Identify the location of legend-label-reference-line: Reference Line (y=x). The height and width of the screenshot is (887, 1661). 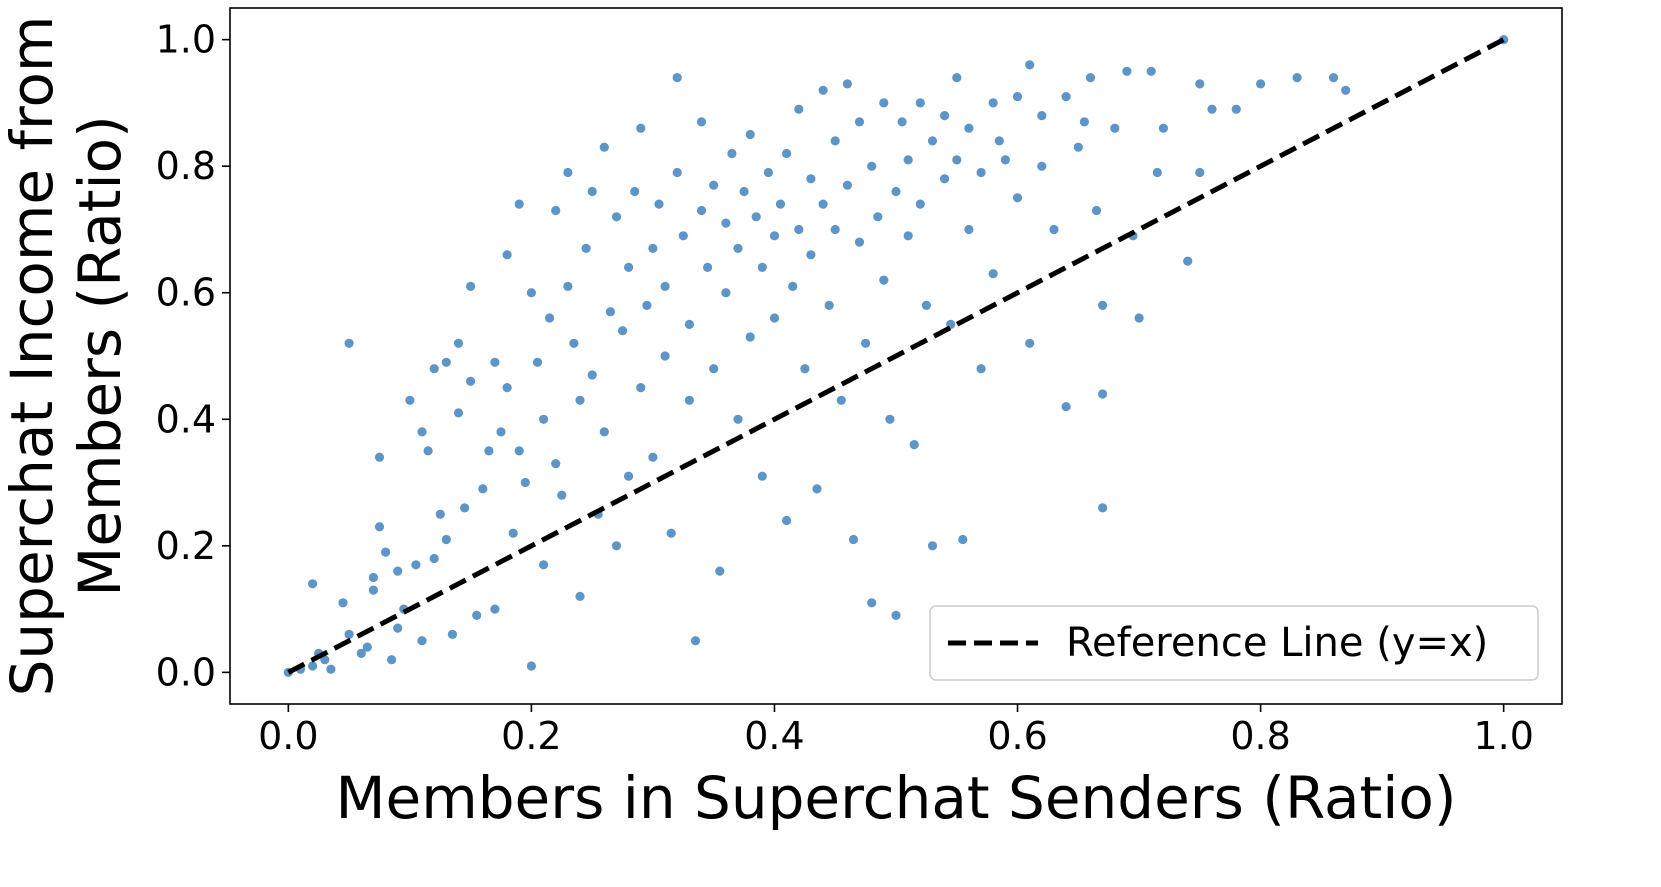
(1277, 643).